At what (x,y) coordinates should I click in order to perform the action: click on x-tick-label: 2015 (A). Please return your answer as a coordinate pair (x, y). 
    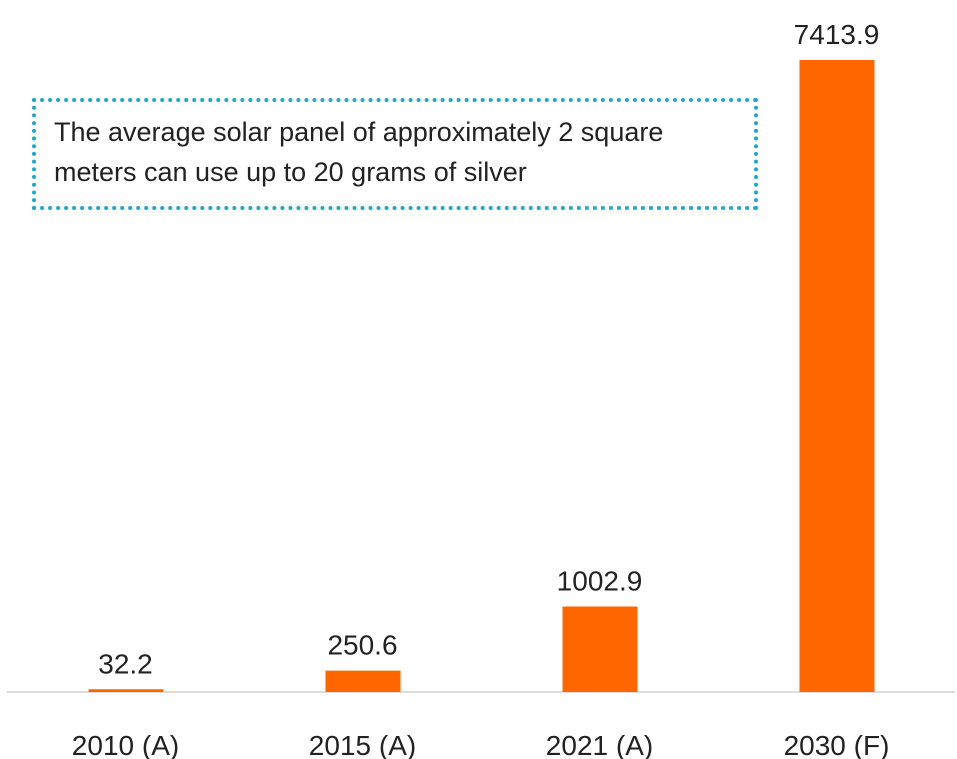
    Looking at the image, I should click on (362, 744).